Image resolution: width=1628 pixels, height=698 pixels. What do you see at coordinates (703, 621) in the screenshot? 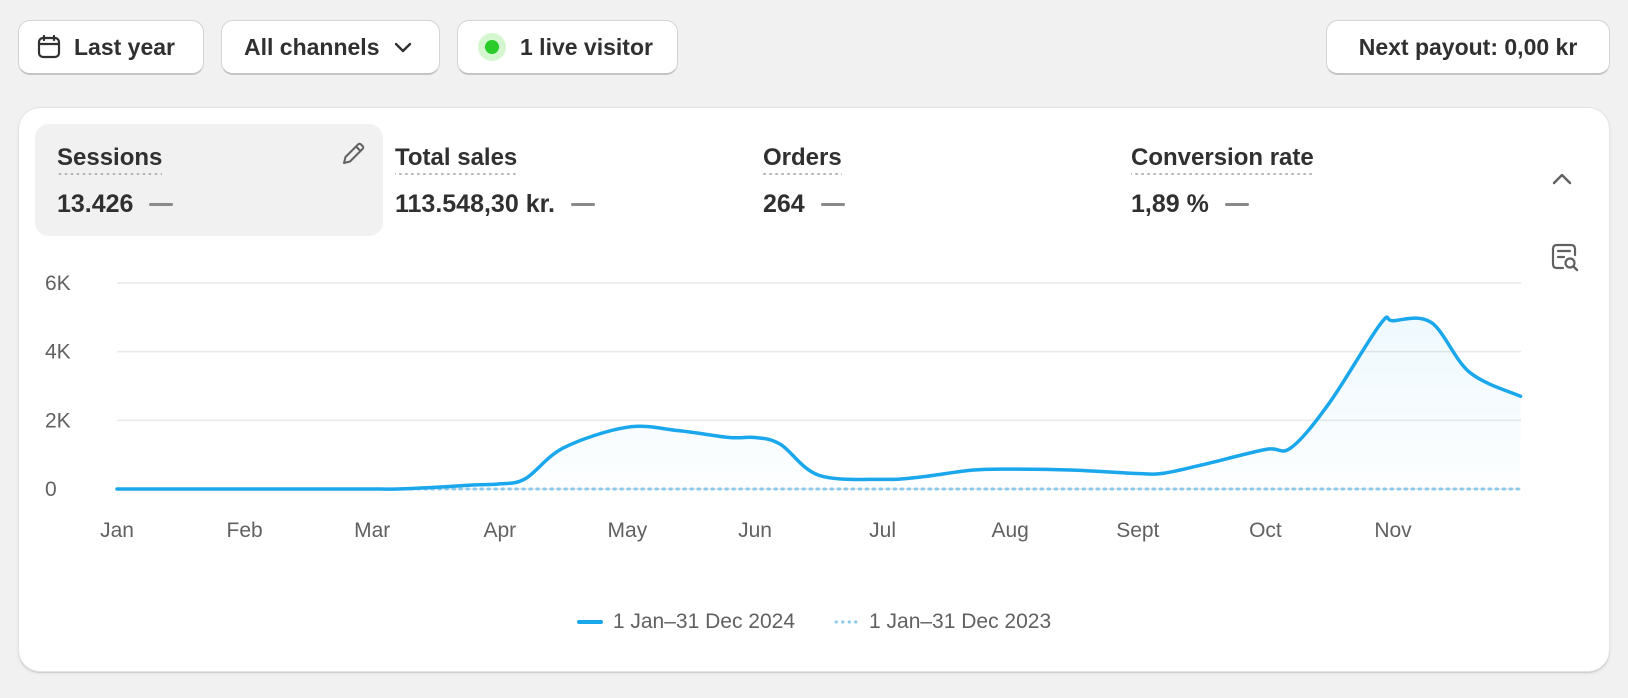
I see `legend-label: 1 Jan–31 Dec 2024` at bounding box center [703, 621].